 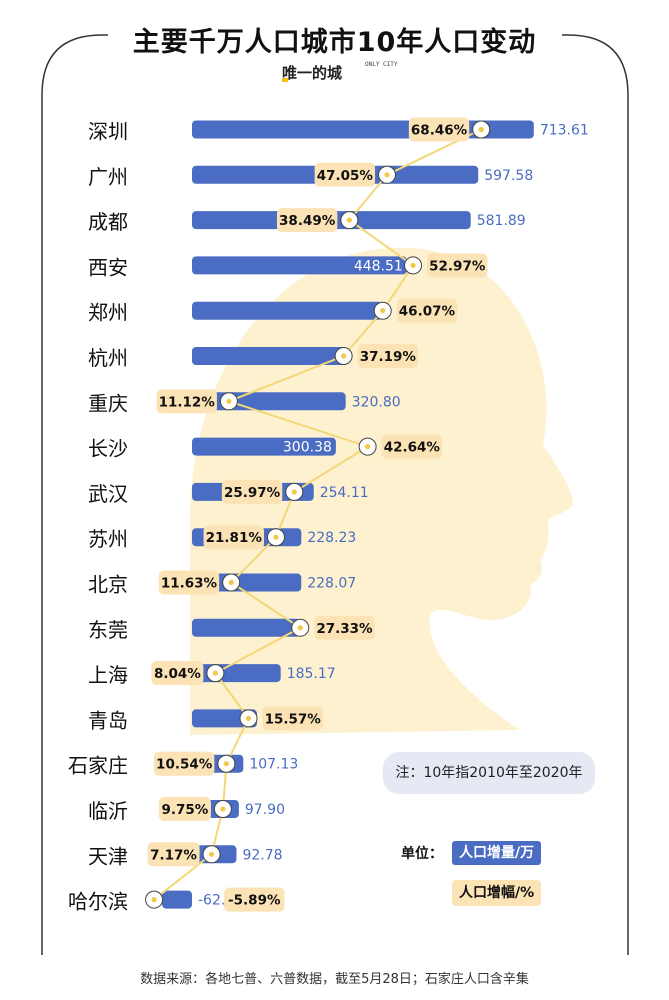 I want to click on pct-label: 27.33%, so click(x=344, y=629).